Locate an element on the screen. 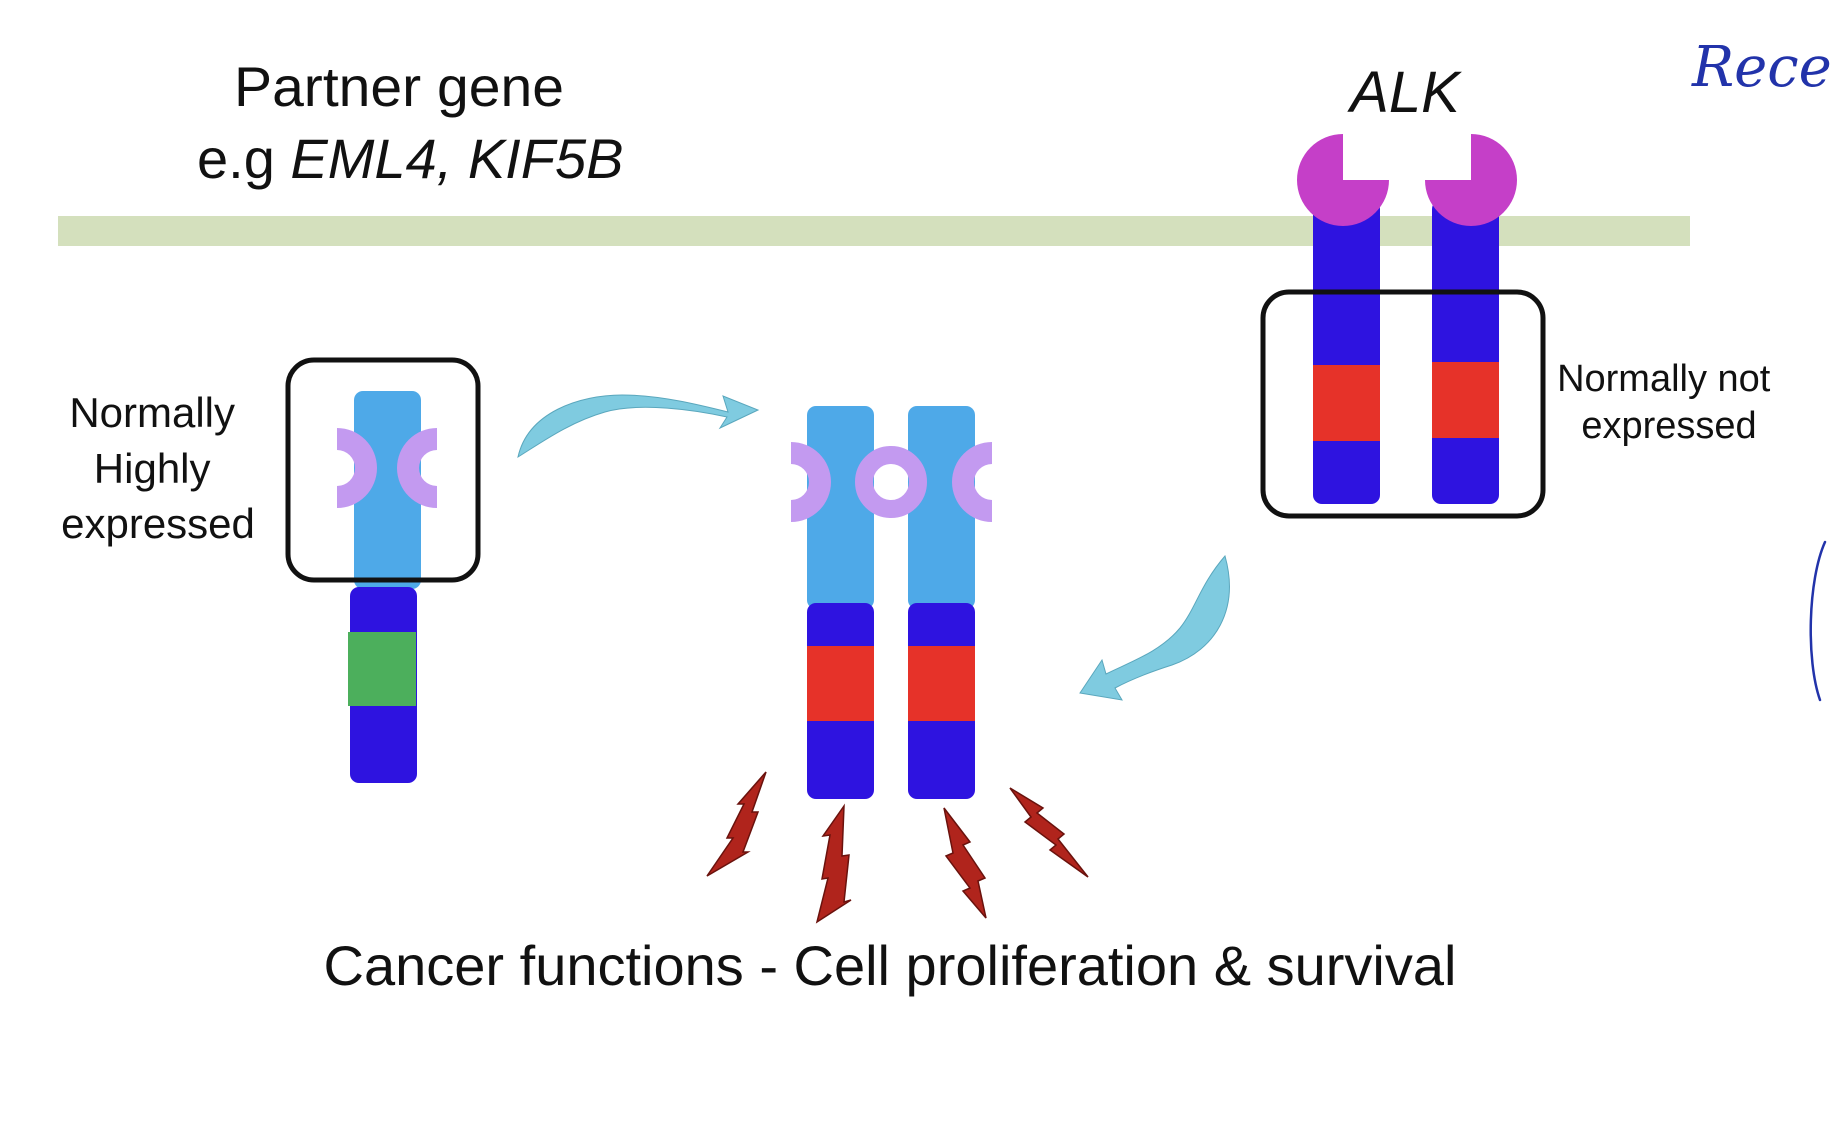 Image resolution: width=1832 pixels, height=1129 pixels. handwritten-bracket-stroke is located at coordinates (1818, 621).